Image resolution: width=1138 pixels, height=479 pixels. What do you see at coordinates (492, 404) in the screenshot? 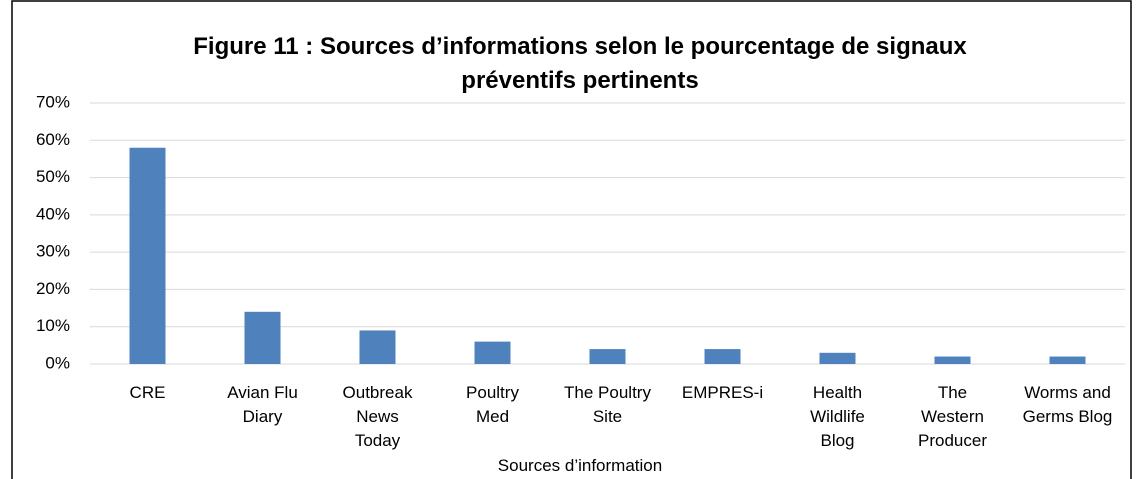
I see `x-tick-label: Poultry Med` at bounding box center [492, 404].